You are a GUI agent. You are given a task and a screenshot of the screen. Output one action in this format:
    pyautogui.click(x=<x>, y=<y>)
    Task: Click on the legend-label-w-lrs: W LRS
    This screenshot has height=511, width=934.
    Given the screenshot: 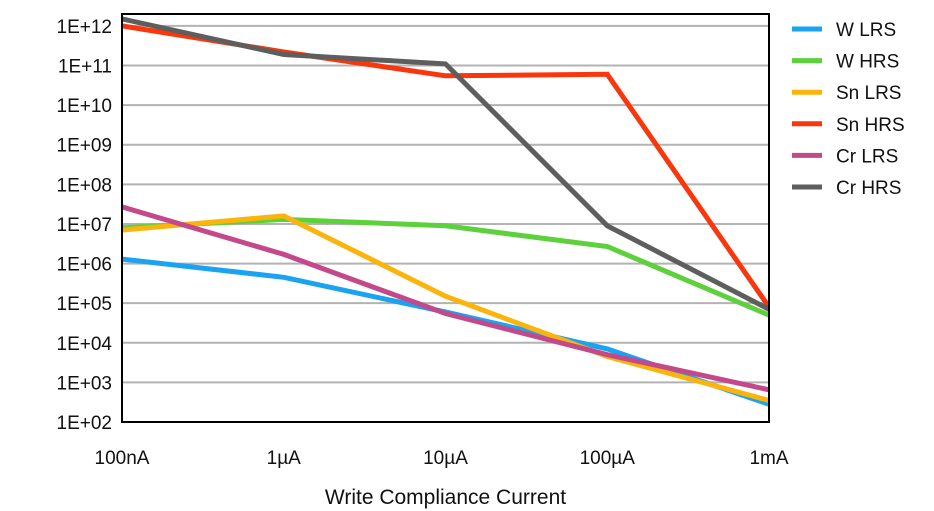 What is the action you would take?
    pyautogui.click(x=866, y=30)
    